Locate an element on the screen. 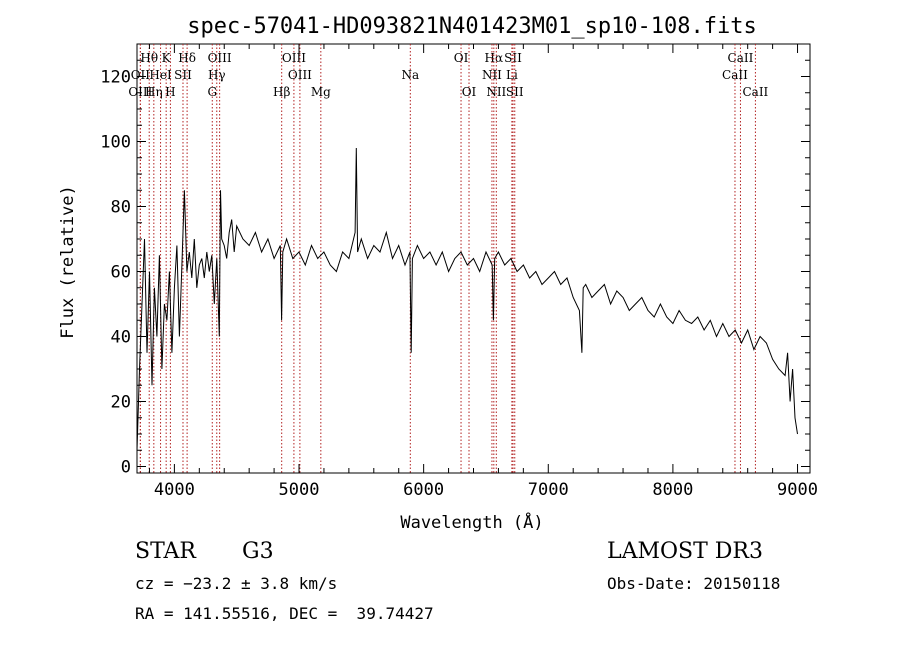 Image resolution: width=900 pixels, height=649 pixels. marker-label-7: SII is located at coordinates (183, 75).